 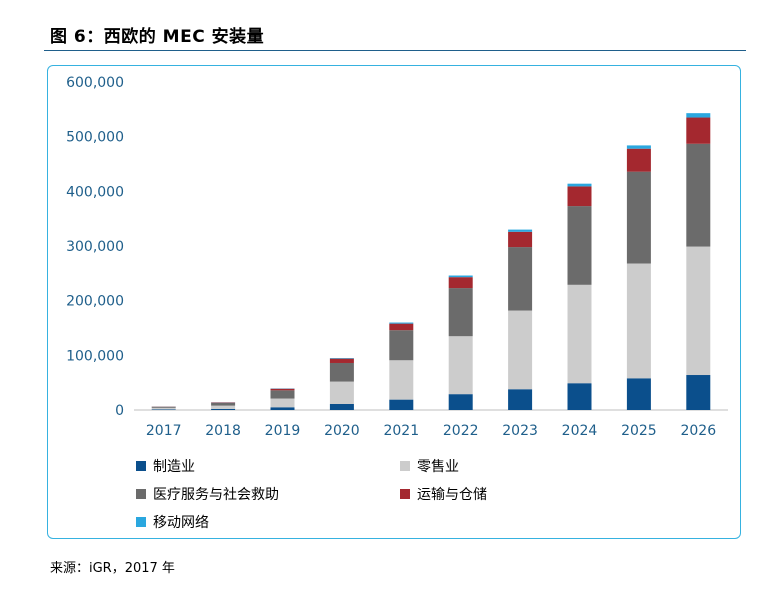 I want to click on y-tick-label: 200,000, so click(x=95, y=302).